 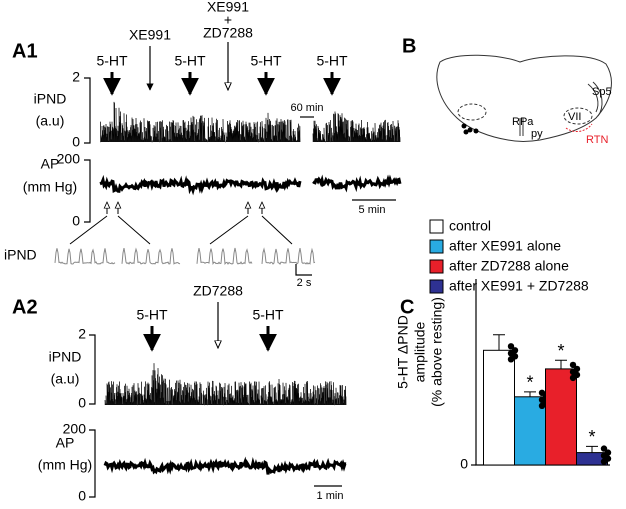 What do you see at coordinates (505, 246) in the screenshot?
I see `legend-label: after XE991 alone` at bounding box center [505, 246].